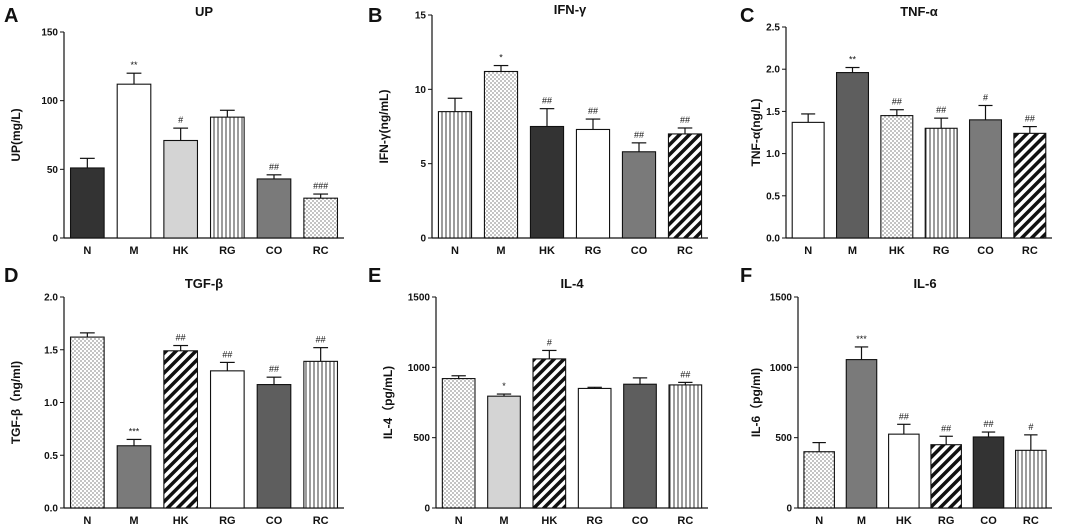  Describe the element at coordinates (570, 9) in the screenshot. I see `chart-title: IFN-γ` at that location.